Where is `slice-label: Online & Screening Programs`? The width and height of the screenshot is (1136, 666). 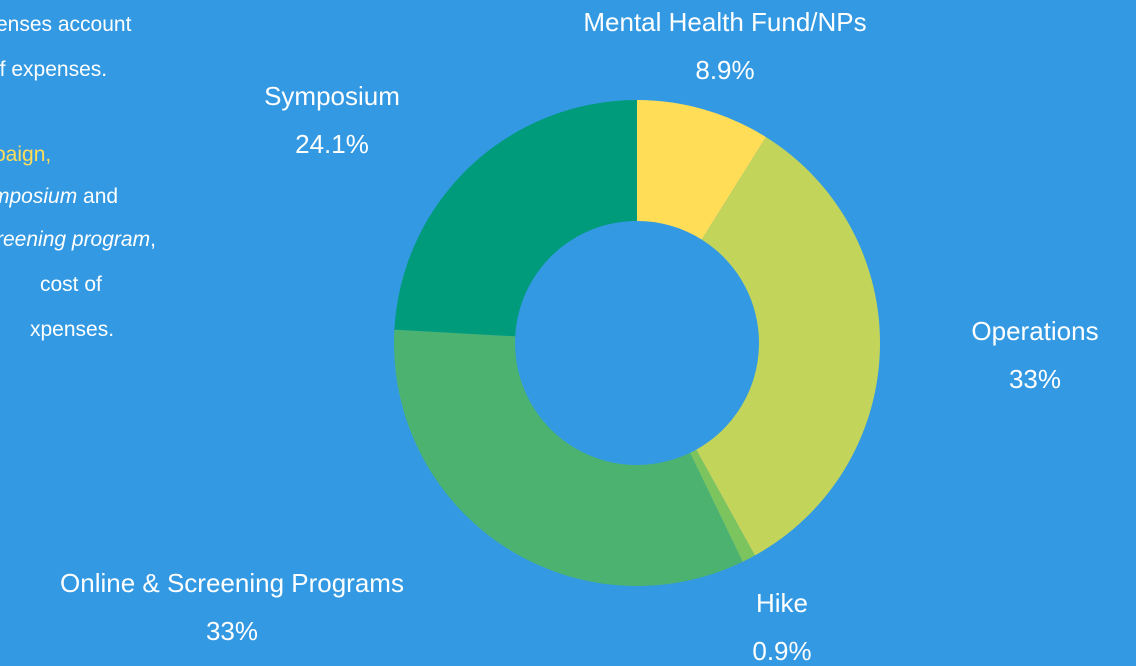
slice-label: Online & Screening Programs is located at coordinates (232, 583).